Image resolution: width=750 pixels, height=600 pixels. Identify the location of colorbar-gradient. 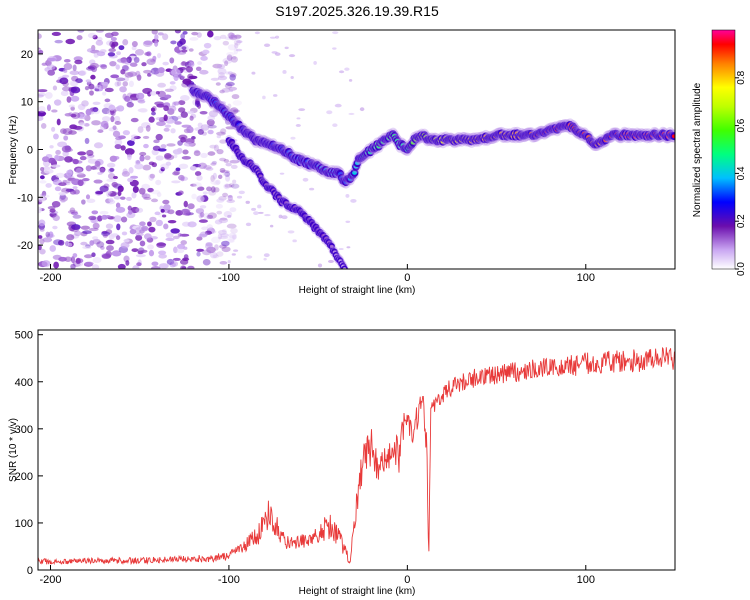
(723, 149).